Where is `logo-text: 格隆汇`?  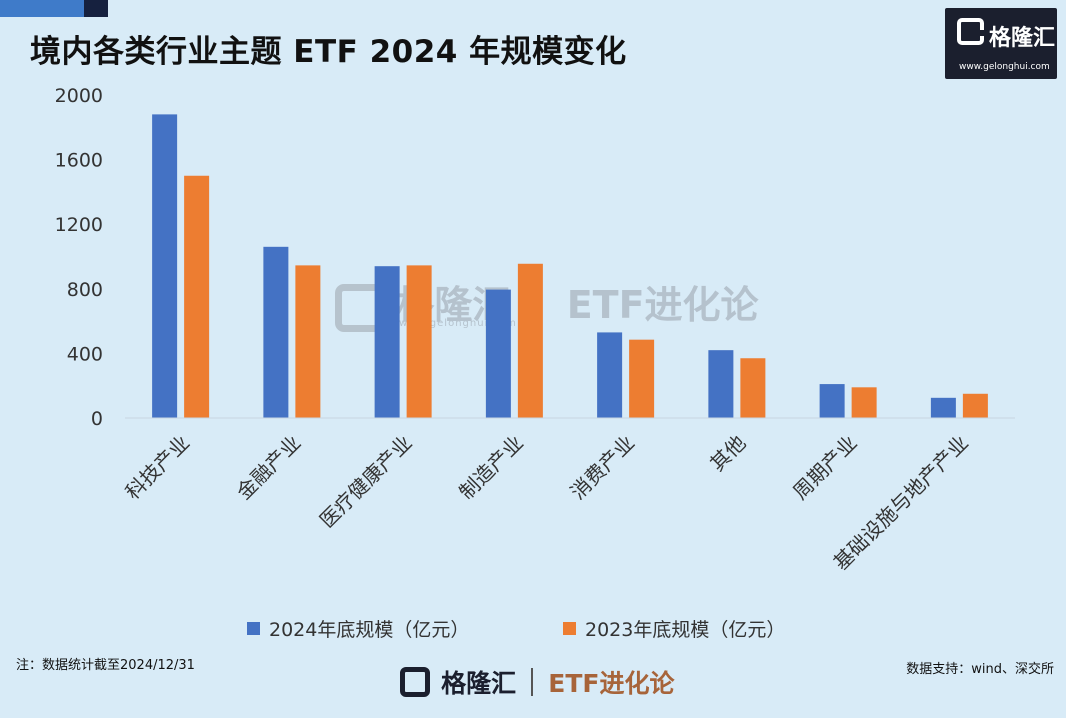
logo-text: 格隆汇 is located at coordinates (1022, 38).